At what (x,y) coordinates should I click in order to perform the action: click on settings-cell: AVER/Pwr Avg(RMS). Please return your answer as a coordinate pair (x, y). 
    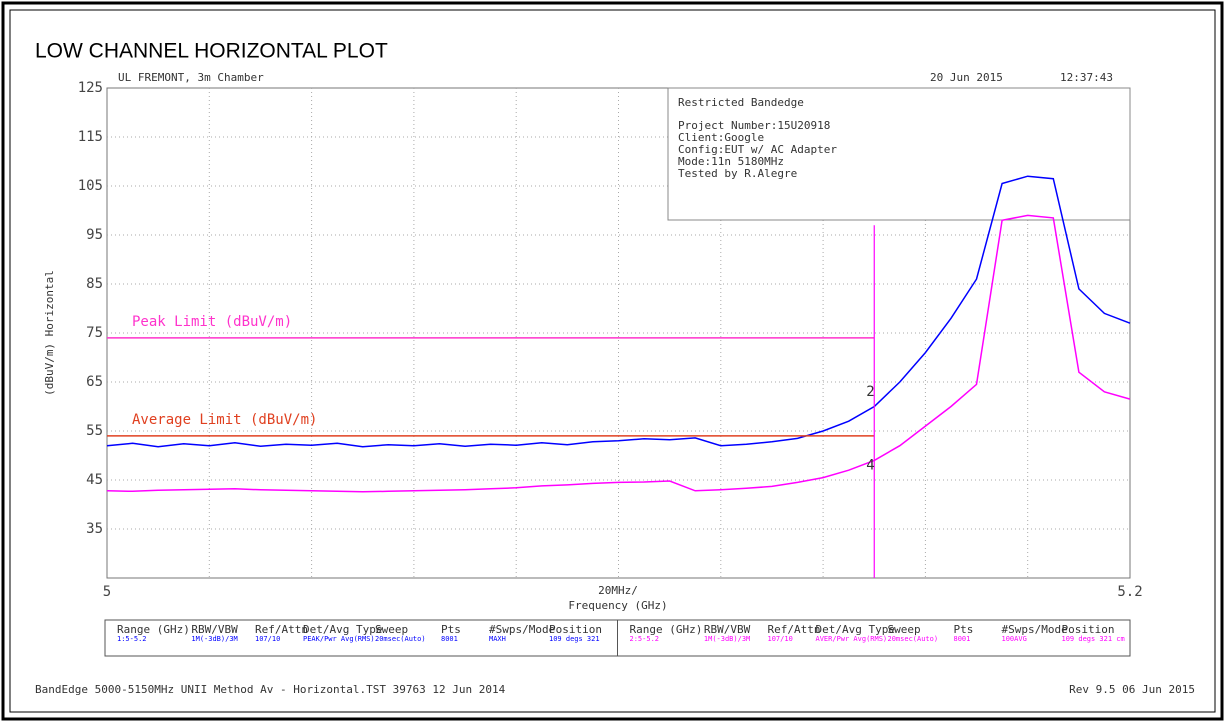
    Looking at the image, I should click on (852, 639).